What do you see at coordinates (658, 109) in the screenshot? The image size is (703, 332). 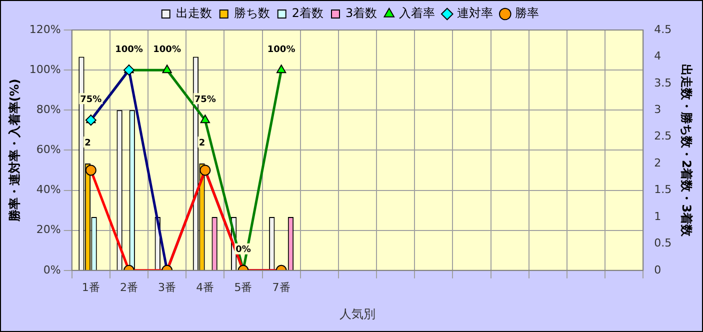 I see `y2-tick-label: 3` at bounding box center [658, 109].